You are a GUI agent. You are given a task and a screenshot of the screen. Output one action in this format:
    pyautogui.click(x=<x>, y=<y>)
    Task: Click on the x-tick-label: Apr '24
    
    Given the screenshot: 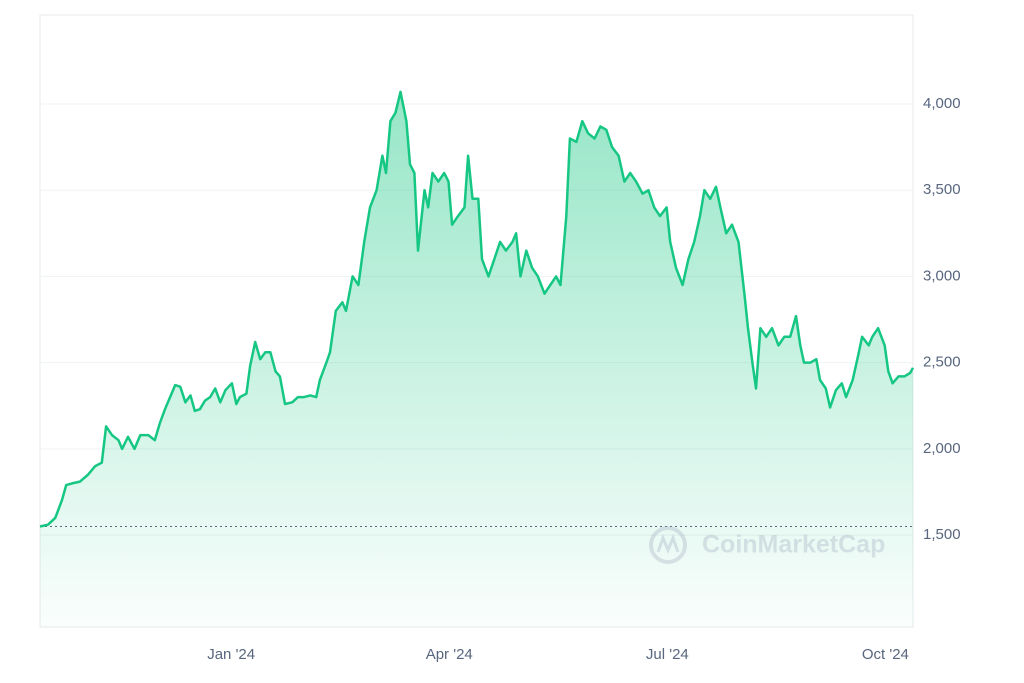 What is the action you would take?
    pyautogui.click(x=449, y=654)
    